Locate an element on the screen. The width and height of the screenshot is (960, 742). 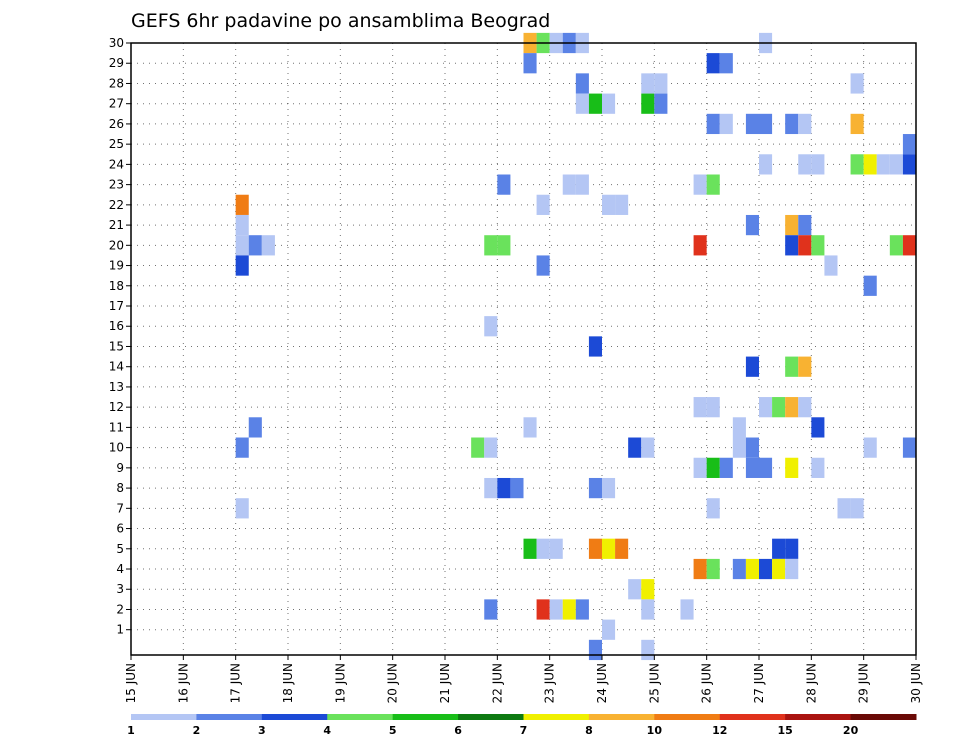
y-tick-label: 5 is located at coordinates (120, 549).